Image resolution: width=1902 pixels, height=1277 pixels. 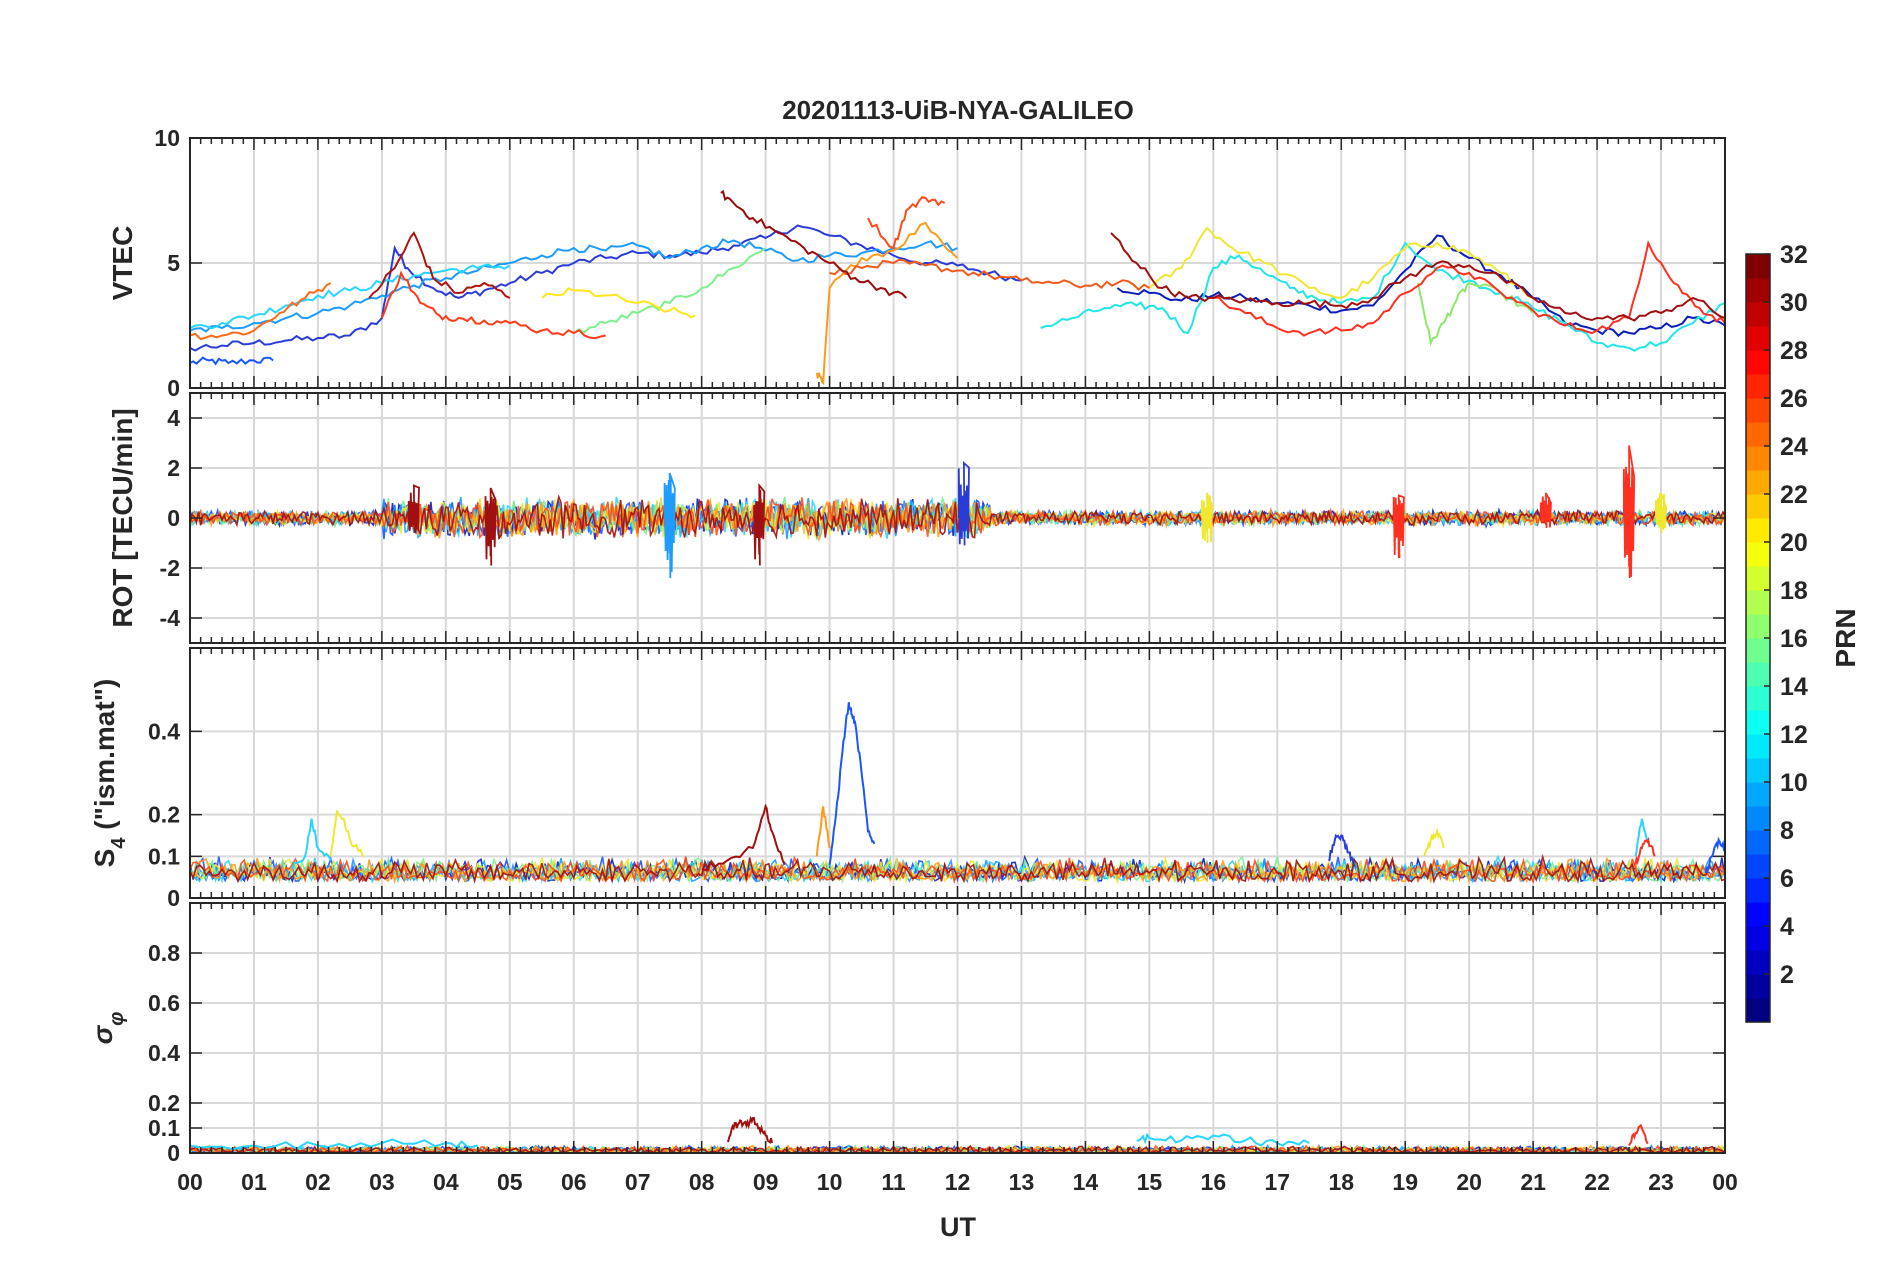 What do you see at coordinates (382, 1182) in the screenshot?
I see `x-tick-label: 03` at bounding box center [382, 1182].